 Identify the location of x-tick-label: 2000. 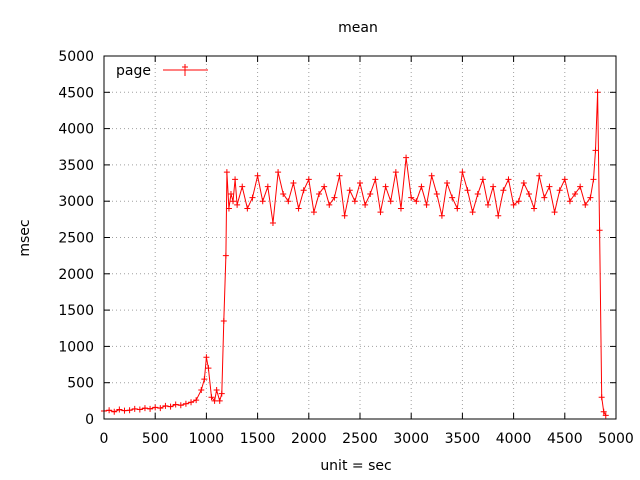
(309, 439).